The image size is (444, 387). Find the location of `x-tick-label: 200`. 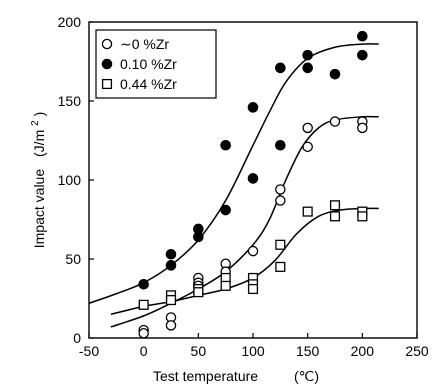

x-tick-label: 200 is located at coordinates (363, 351).